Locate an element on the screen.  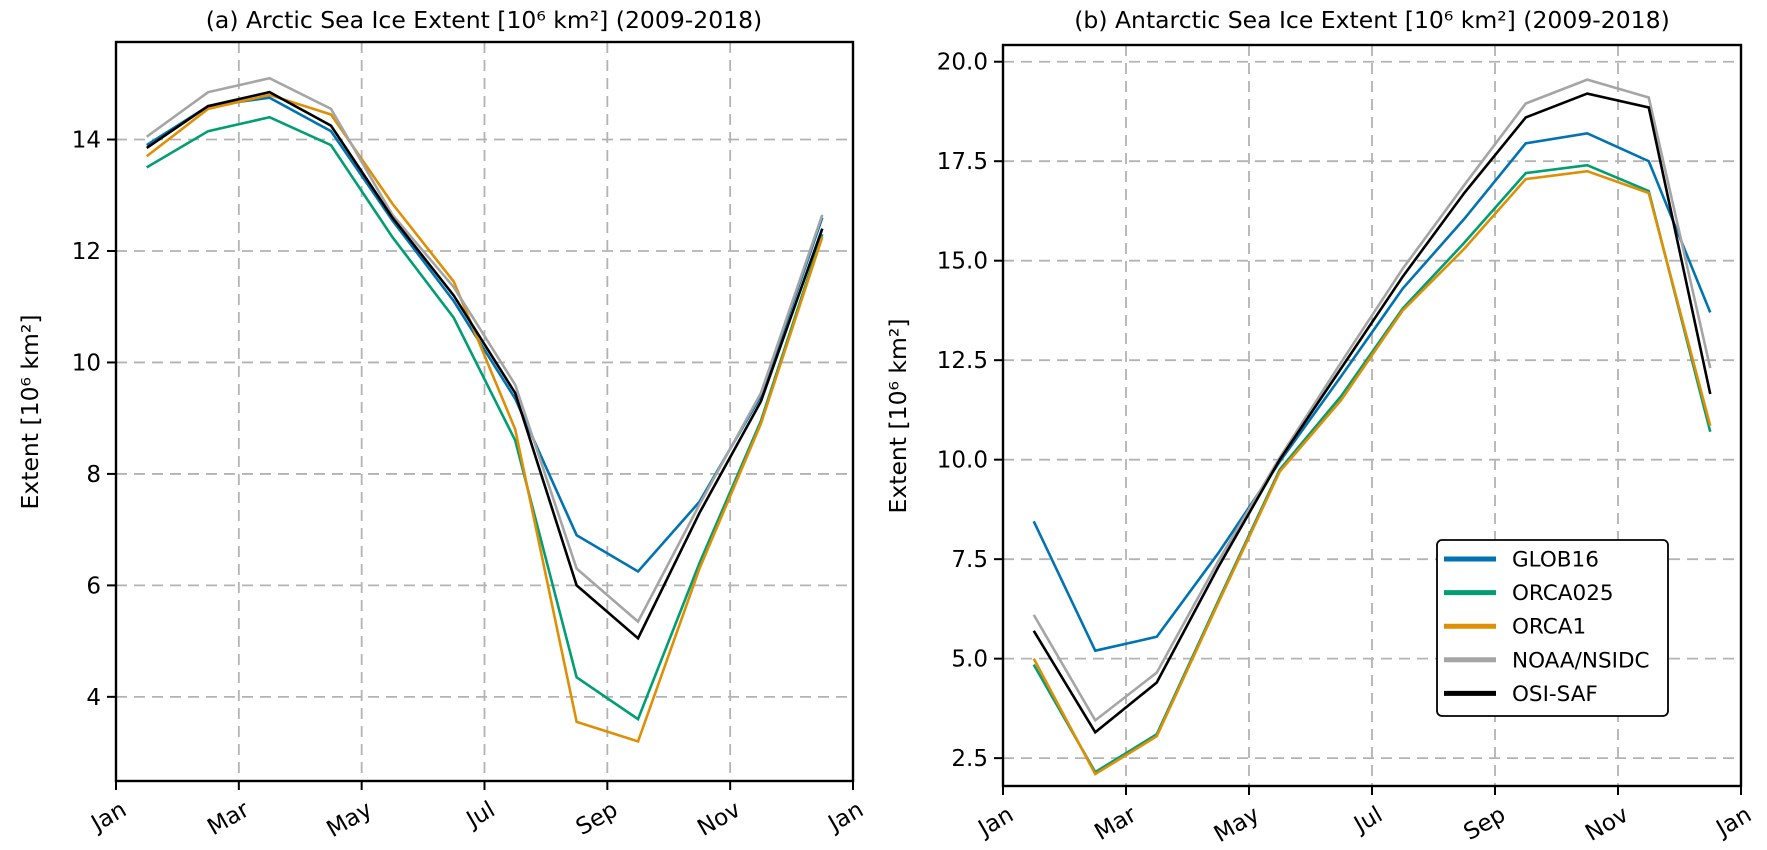
y-tick-label: 4 is located at coordinates (93, 698).